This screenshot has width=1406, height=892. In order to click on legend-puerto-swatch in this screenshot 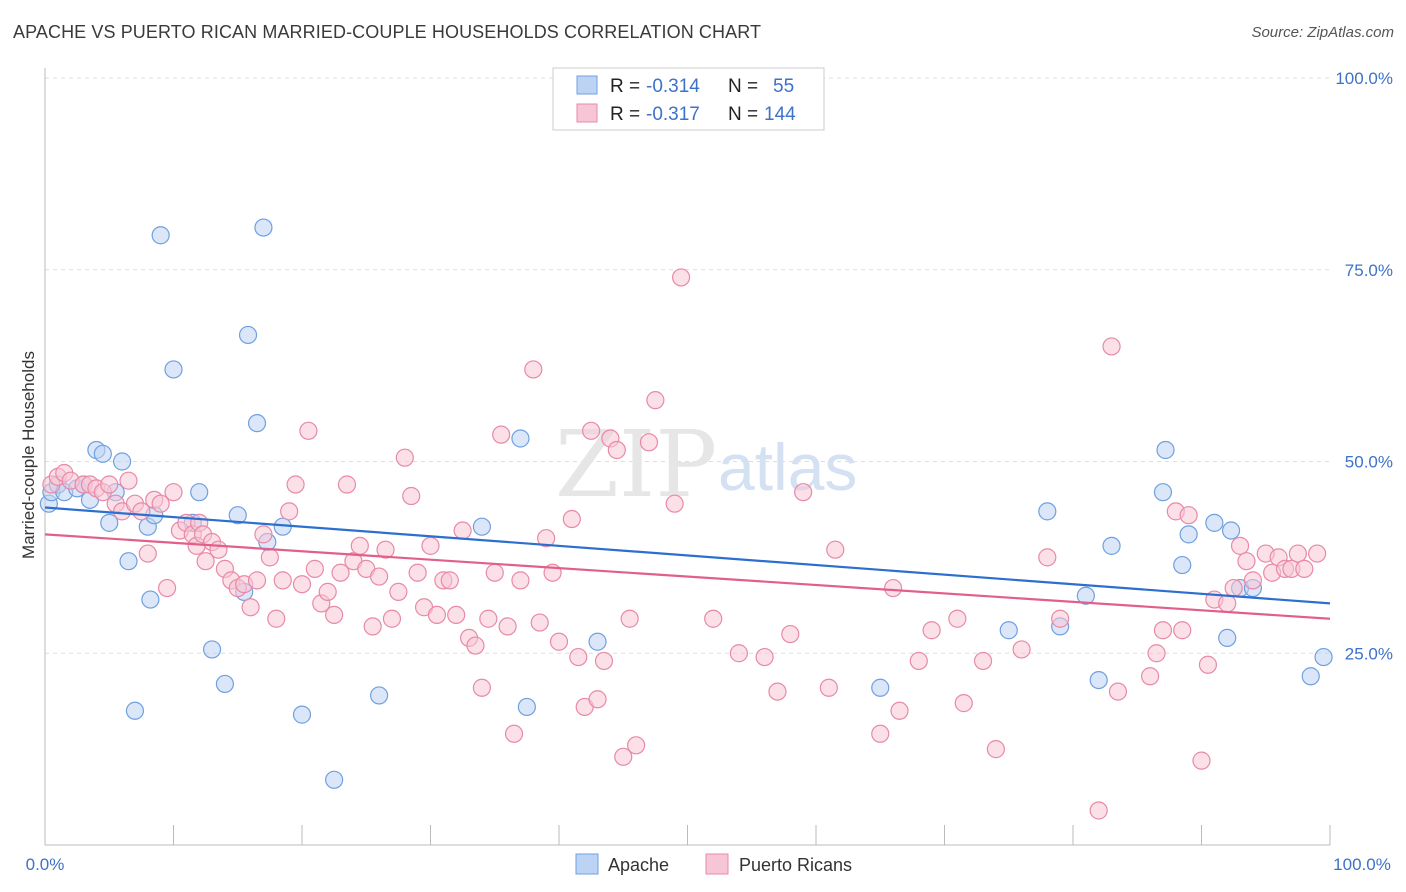, I will do `click(717, 864)`.